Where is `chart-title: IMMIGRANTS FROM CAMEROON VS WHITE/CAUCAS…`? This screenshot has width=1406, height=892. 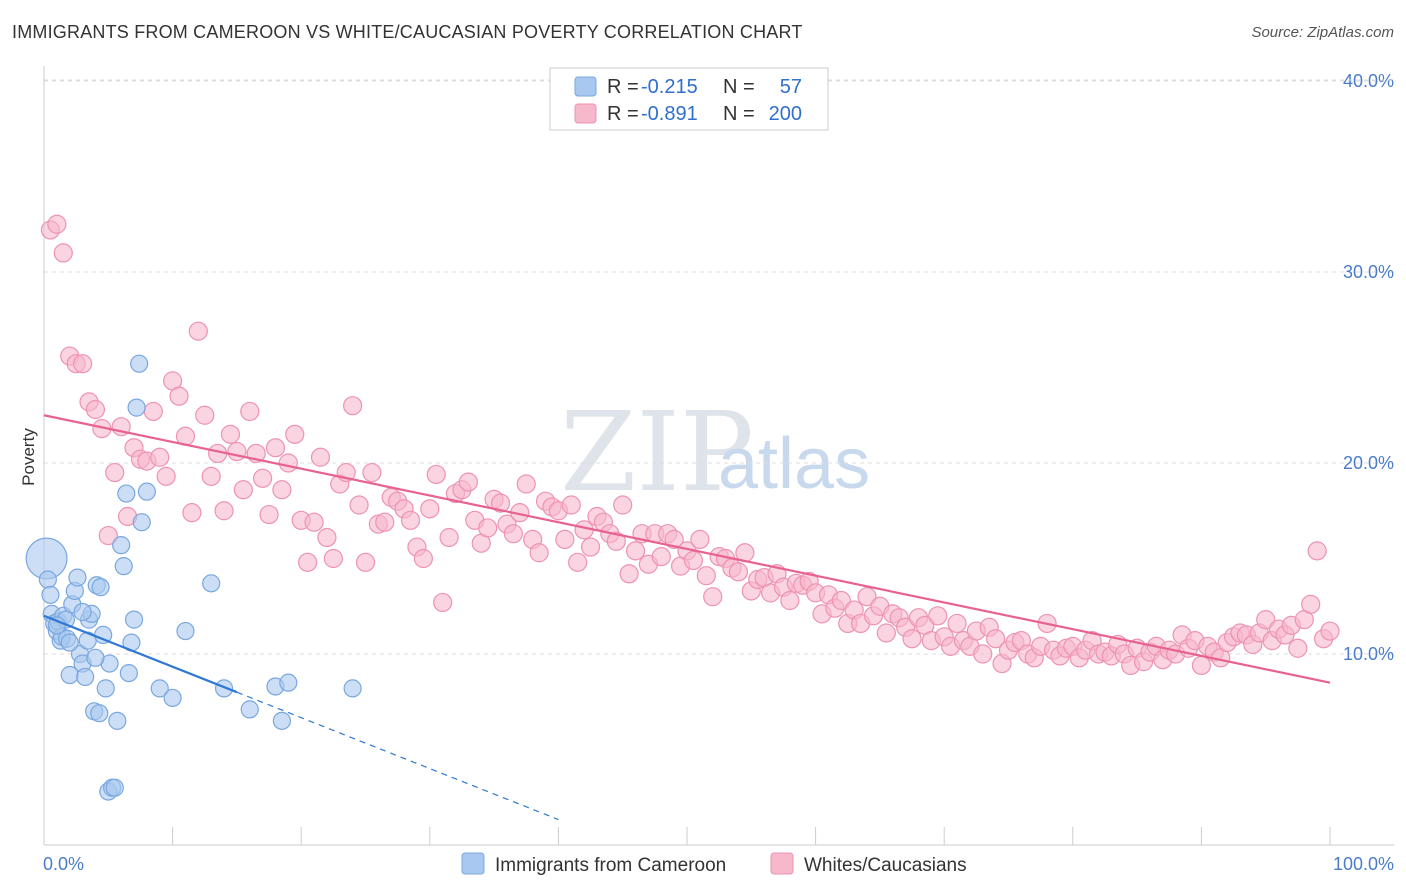 chart-title: IMMIGRANTS FROM CAMEROON VS WHITE/CAUCAS… is located at coordinates (407, 32).